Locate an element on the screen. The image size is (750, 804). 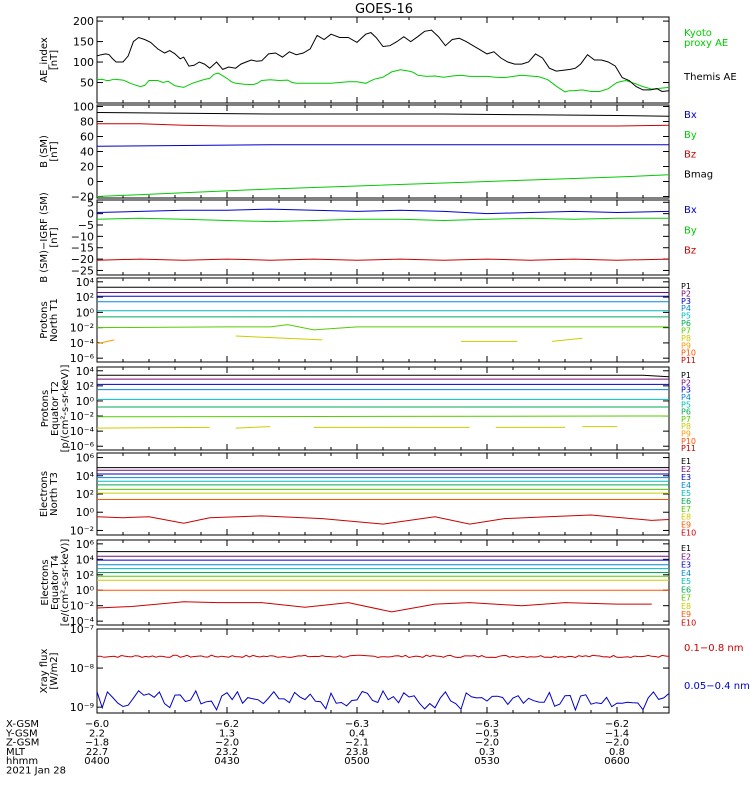
y-axis-label: B (SM) is located at coordinates (44, 151).